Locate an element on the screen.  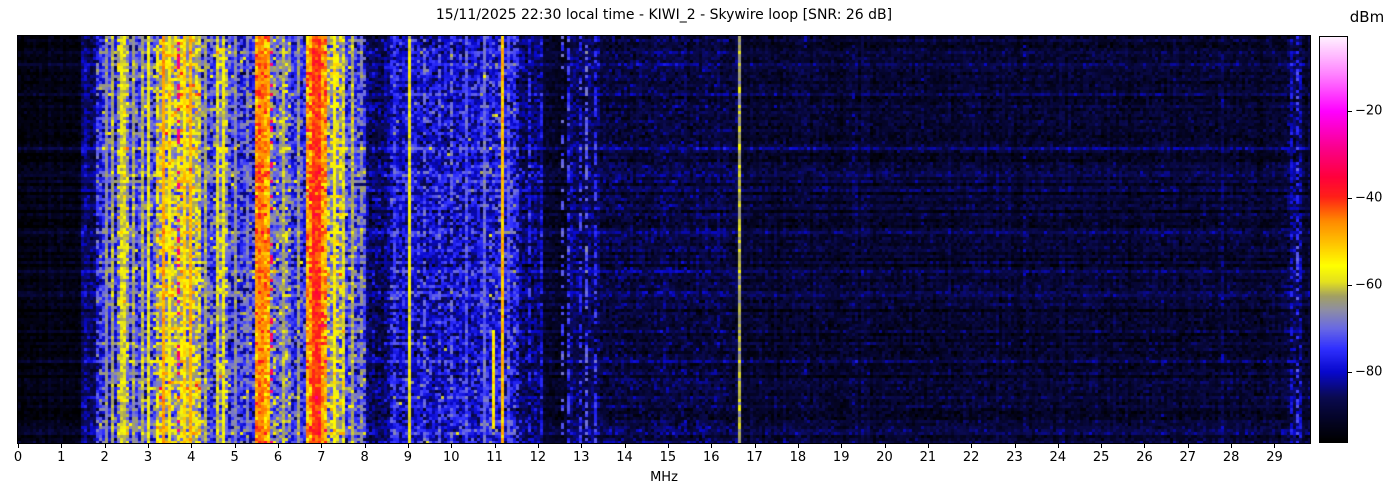
x-tick-label: 20 is located at coordinates (884, 457).